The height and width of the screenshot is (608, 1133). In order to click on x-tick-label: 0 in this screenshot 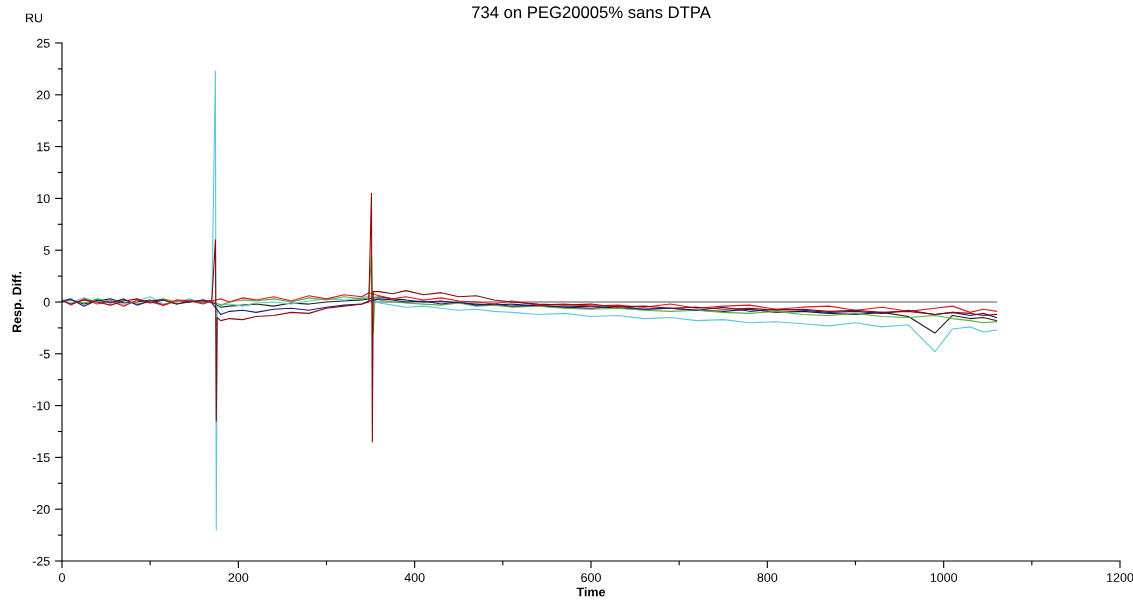, I will do `click(62, 577)`.